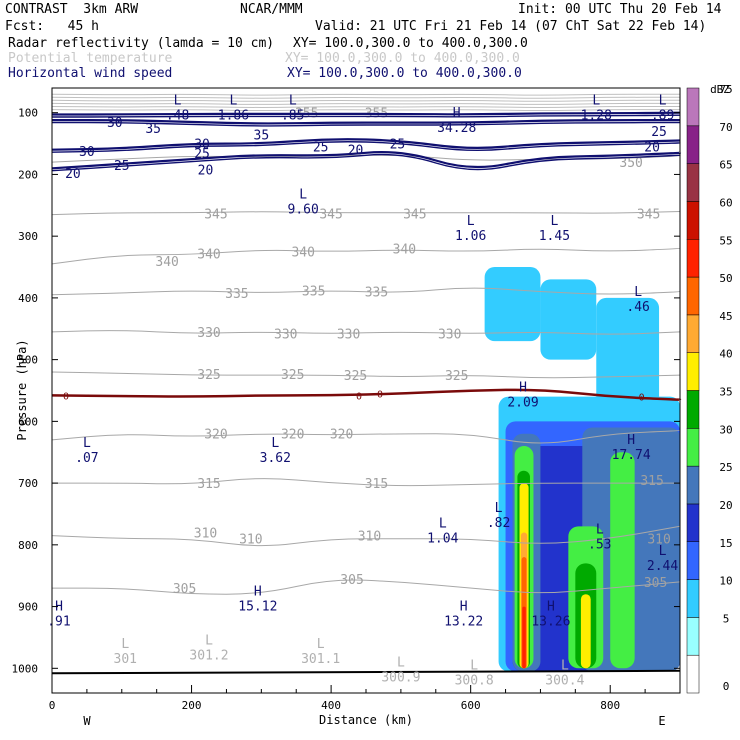  What do you see at coordinates (658, 540) in the screenshot?
I see `theta-label-31: 310` at bounding box center [658, 540].